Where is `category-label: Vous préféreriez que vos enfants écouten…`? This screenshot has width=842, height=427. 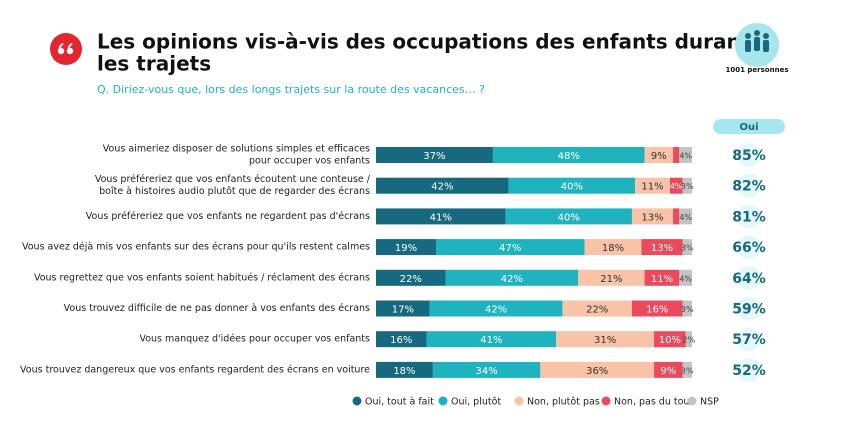
category-label: Vous préféreriez que vos enfants écouten… is located at coordinates (233, 179).